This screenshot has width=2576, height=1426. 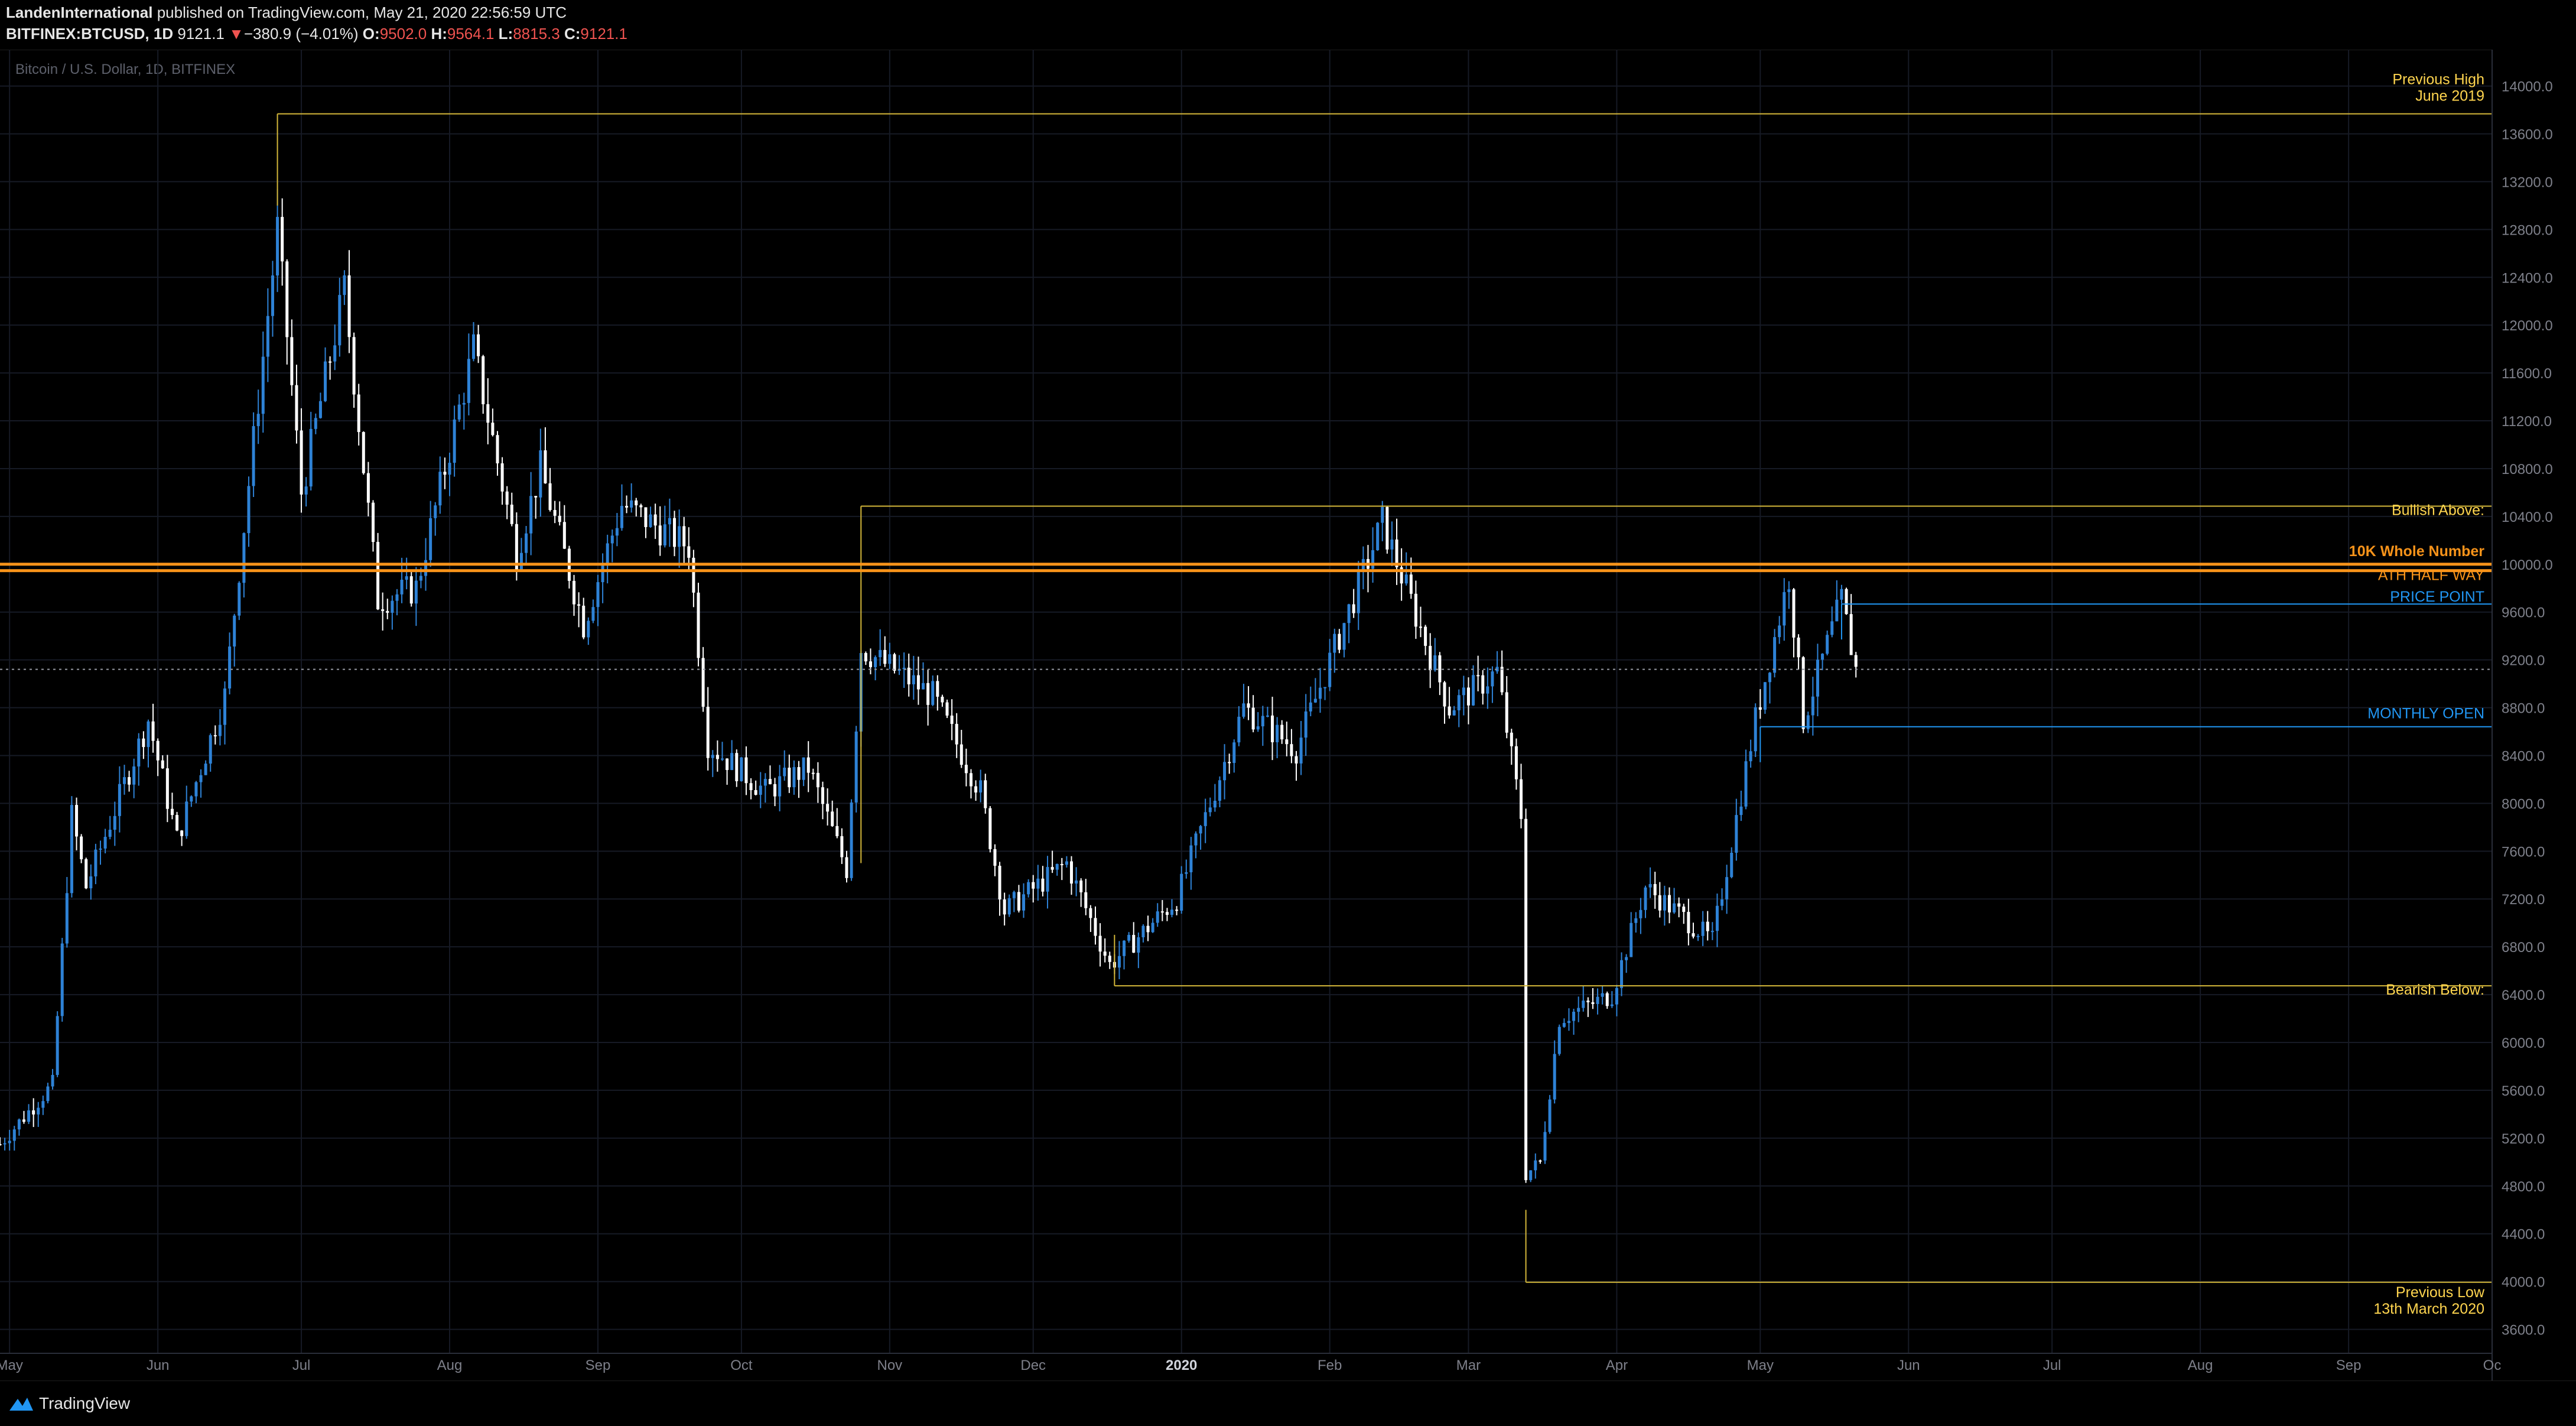 What do you see at coordinates (2523, 1091) in the screenshot?
I see `y-tick-label: 5600.0` at bounding box center [2523, 1091].